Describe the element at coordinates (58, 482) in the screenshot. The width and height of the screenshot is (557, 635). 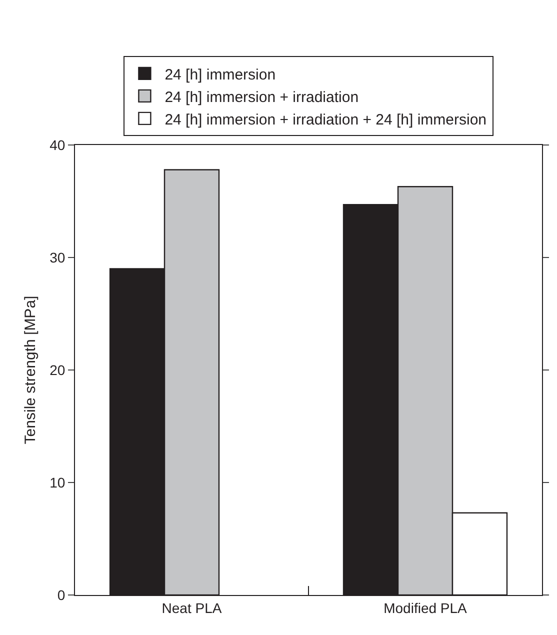
I see `y-tick-label: 10` at that location.